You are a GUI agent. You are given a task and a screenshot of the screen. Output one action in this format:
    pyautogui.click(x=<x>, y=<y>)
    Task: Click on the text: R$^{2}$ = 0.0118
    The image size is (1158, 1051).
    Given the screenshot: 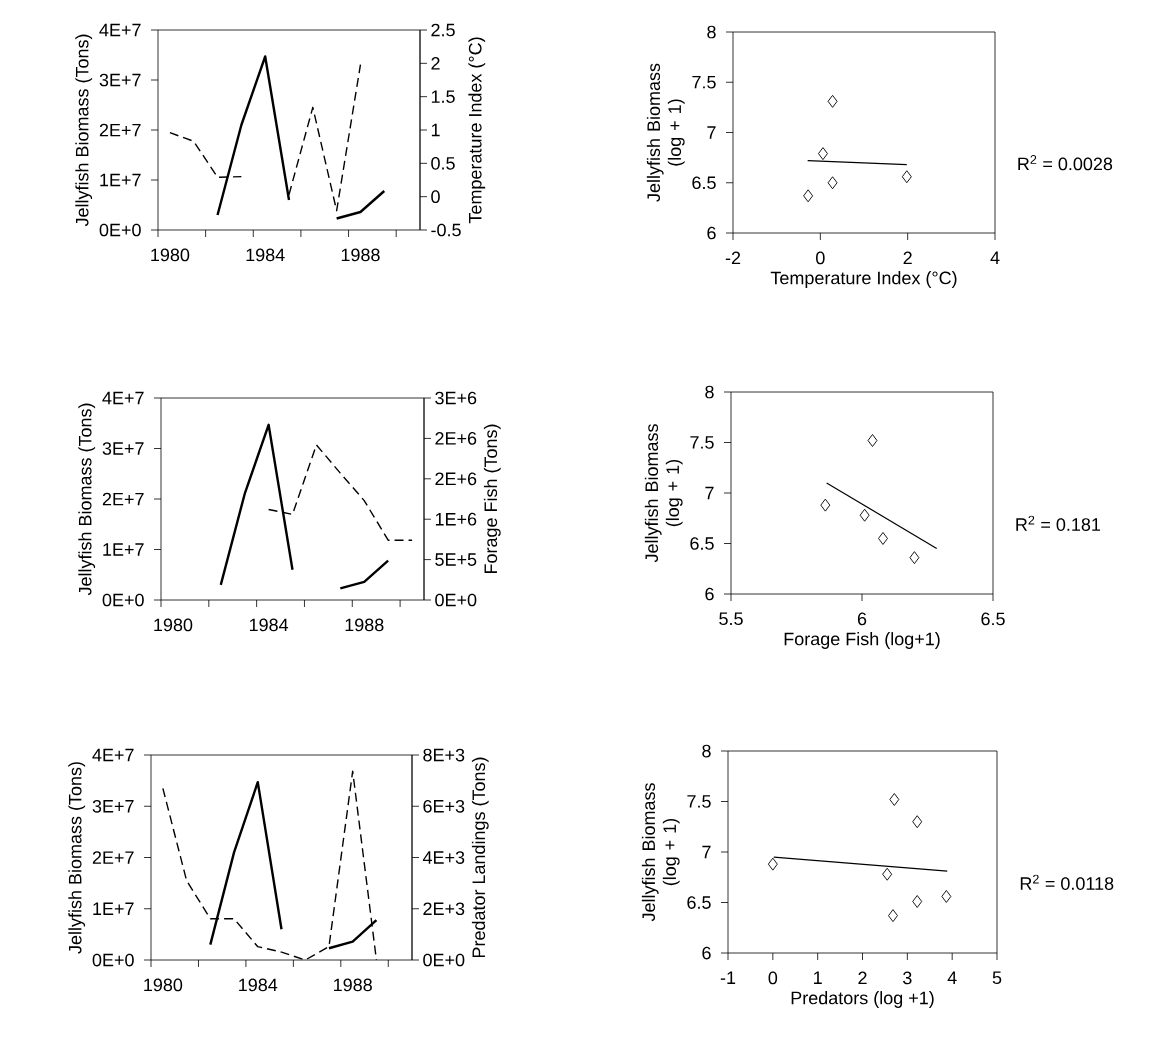 What is the action you would take?
    pyautogui.click(x=1067, y=882)
    